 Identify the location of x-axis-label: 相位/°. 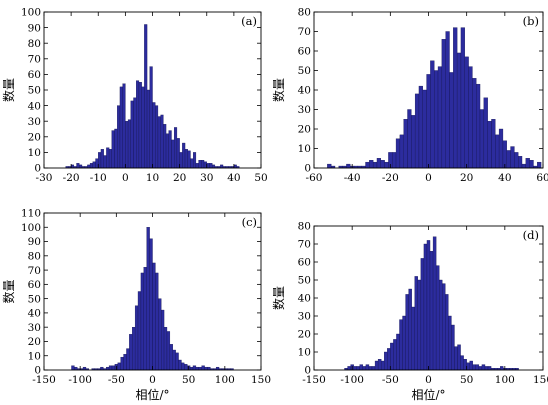
(152, 394).